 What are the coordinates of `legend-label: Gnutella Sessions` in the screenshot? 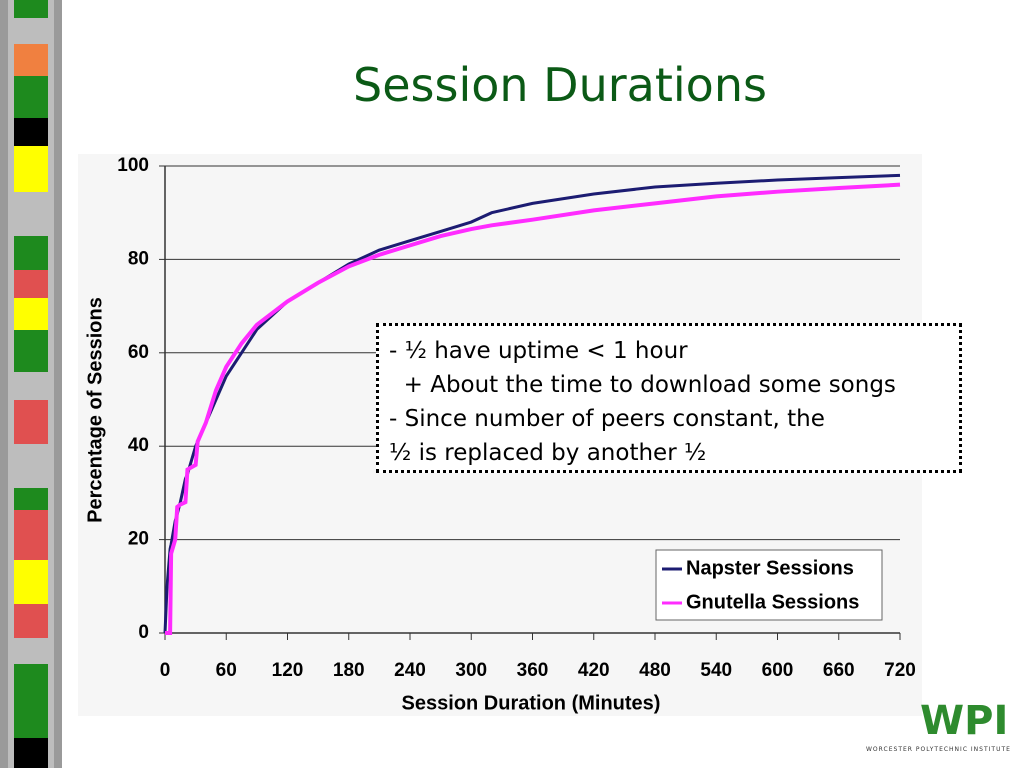 It's located at (772, 602).